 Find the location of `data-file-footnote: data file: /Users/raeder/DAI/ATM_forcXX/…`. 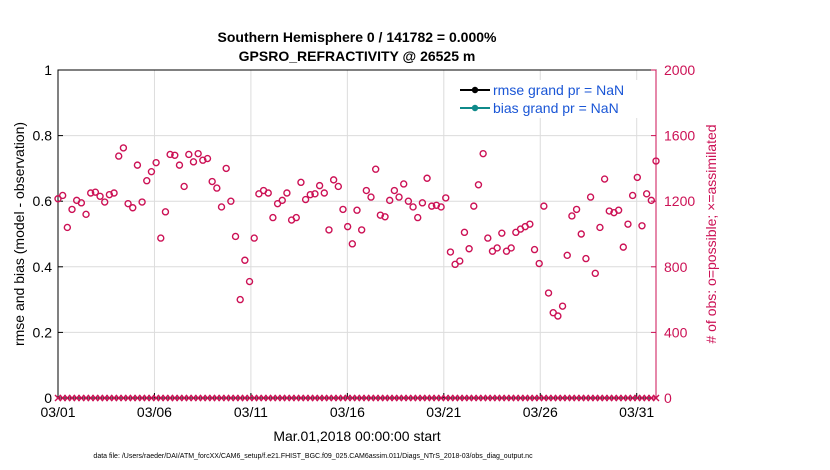

data-file-footnote: data file: /Users/raeder/DAI/ATM_forcXX/… is located at coordinates (313, 456).